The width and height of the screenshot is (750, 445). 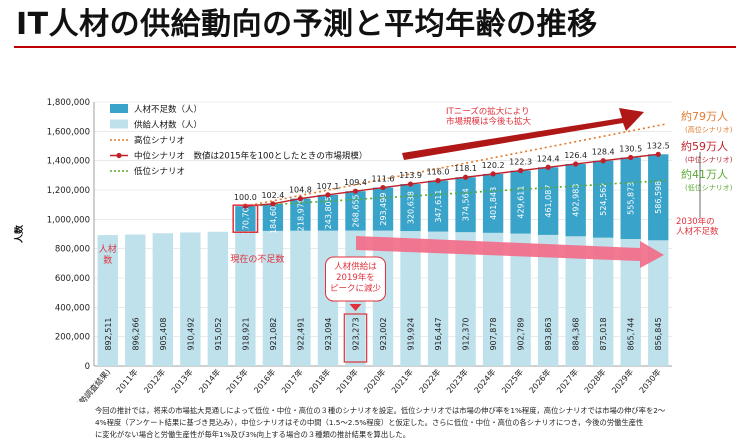 What do you see at coordinates (127, 381) in the screenshot?
I see `x-tick-label: 2011年` at bounding box center [127, 381].